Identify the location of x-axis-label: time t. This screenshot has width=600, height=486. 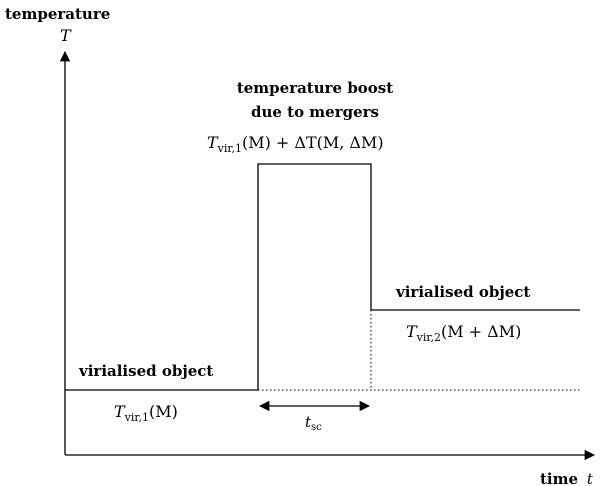
(567, 478).